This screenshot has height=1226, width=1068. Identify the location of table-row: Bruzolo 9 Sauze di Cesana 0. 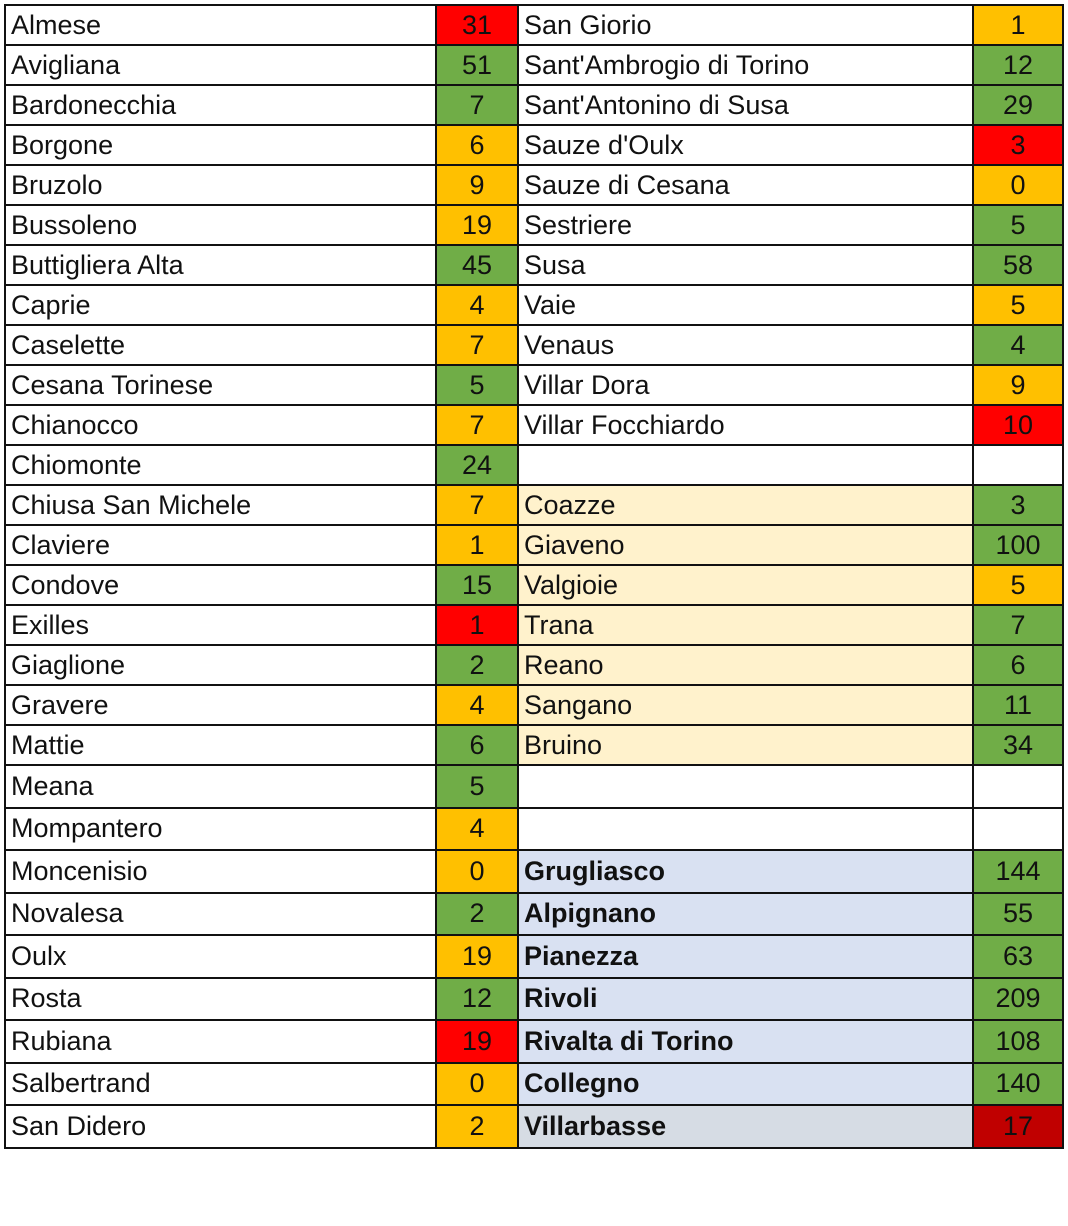
(534, 185).